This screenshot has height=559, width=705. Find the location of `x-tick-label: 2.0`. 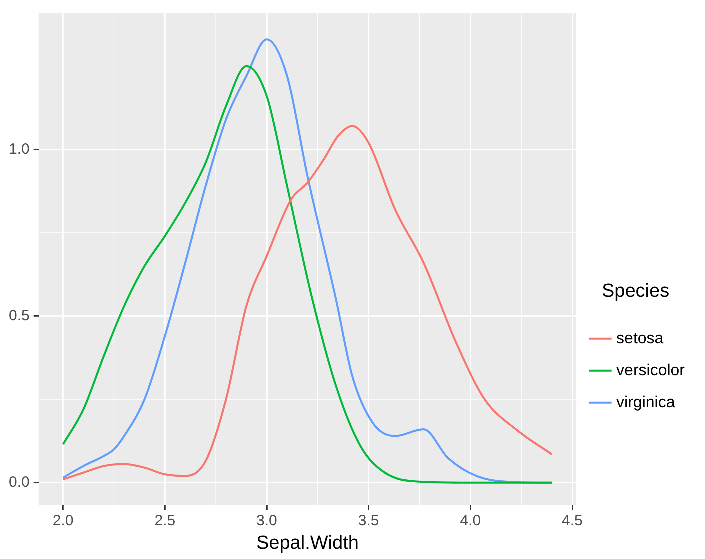

x-tick-label: 2.0 is located at coordinates (63, 521).